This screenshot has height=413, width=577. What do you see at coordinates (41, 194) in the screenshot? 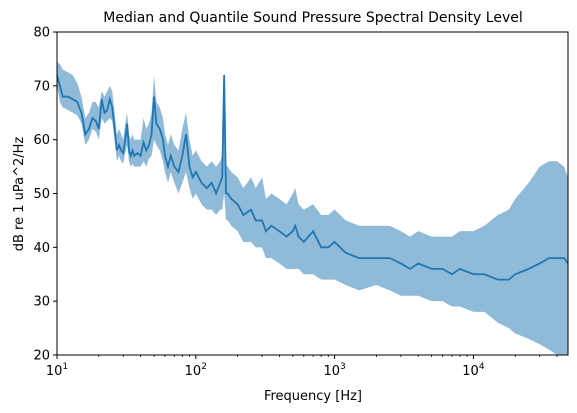
I see `y-tick-label: 50` at bounding box center [41, 194].